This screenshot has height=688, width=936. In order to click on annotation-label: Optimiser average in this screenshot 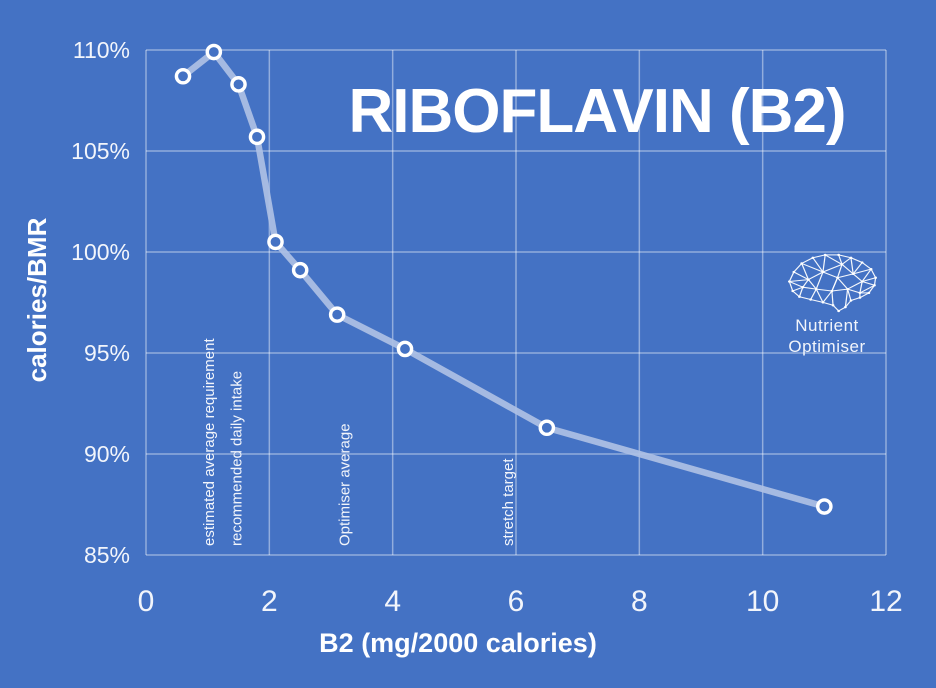, I will do `click(345, 484)`.